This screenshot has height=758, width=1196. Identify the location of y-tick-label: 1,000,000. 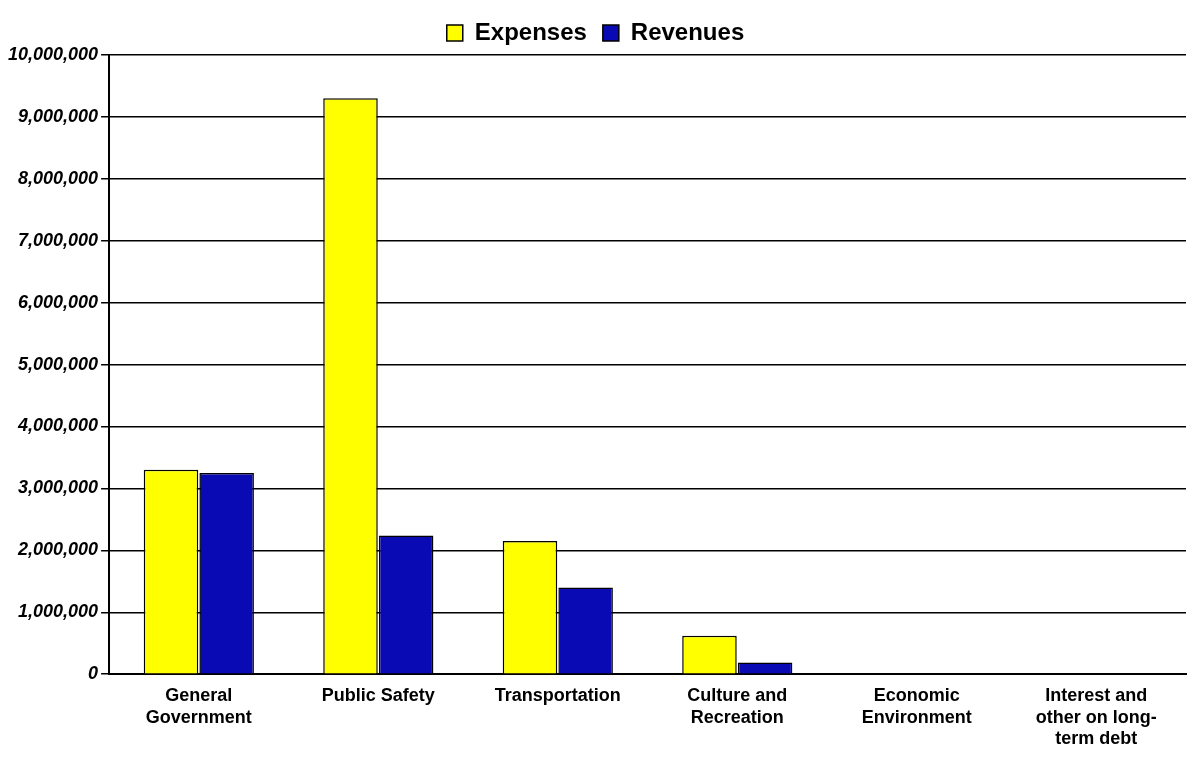
(58, 611).